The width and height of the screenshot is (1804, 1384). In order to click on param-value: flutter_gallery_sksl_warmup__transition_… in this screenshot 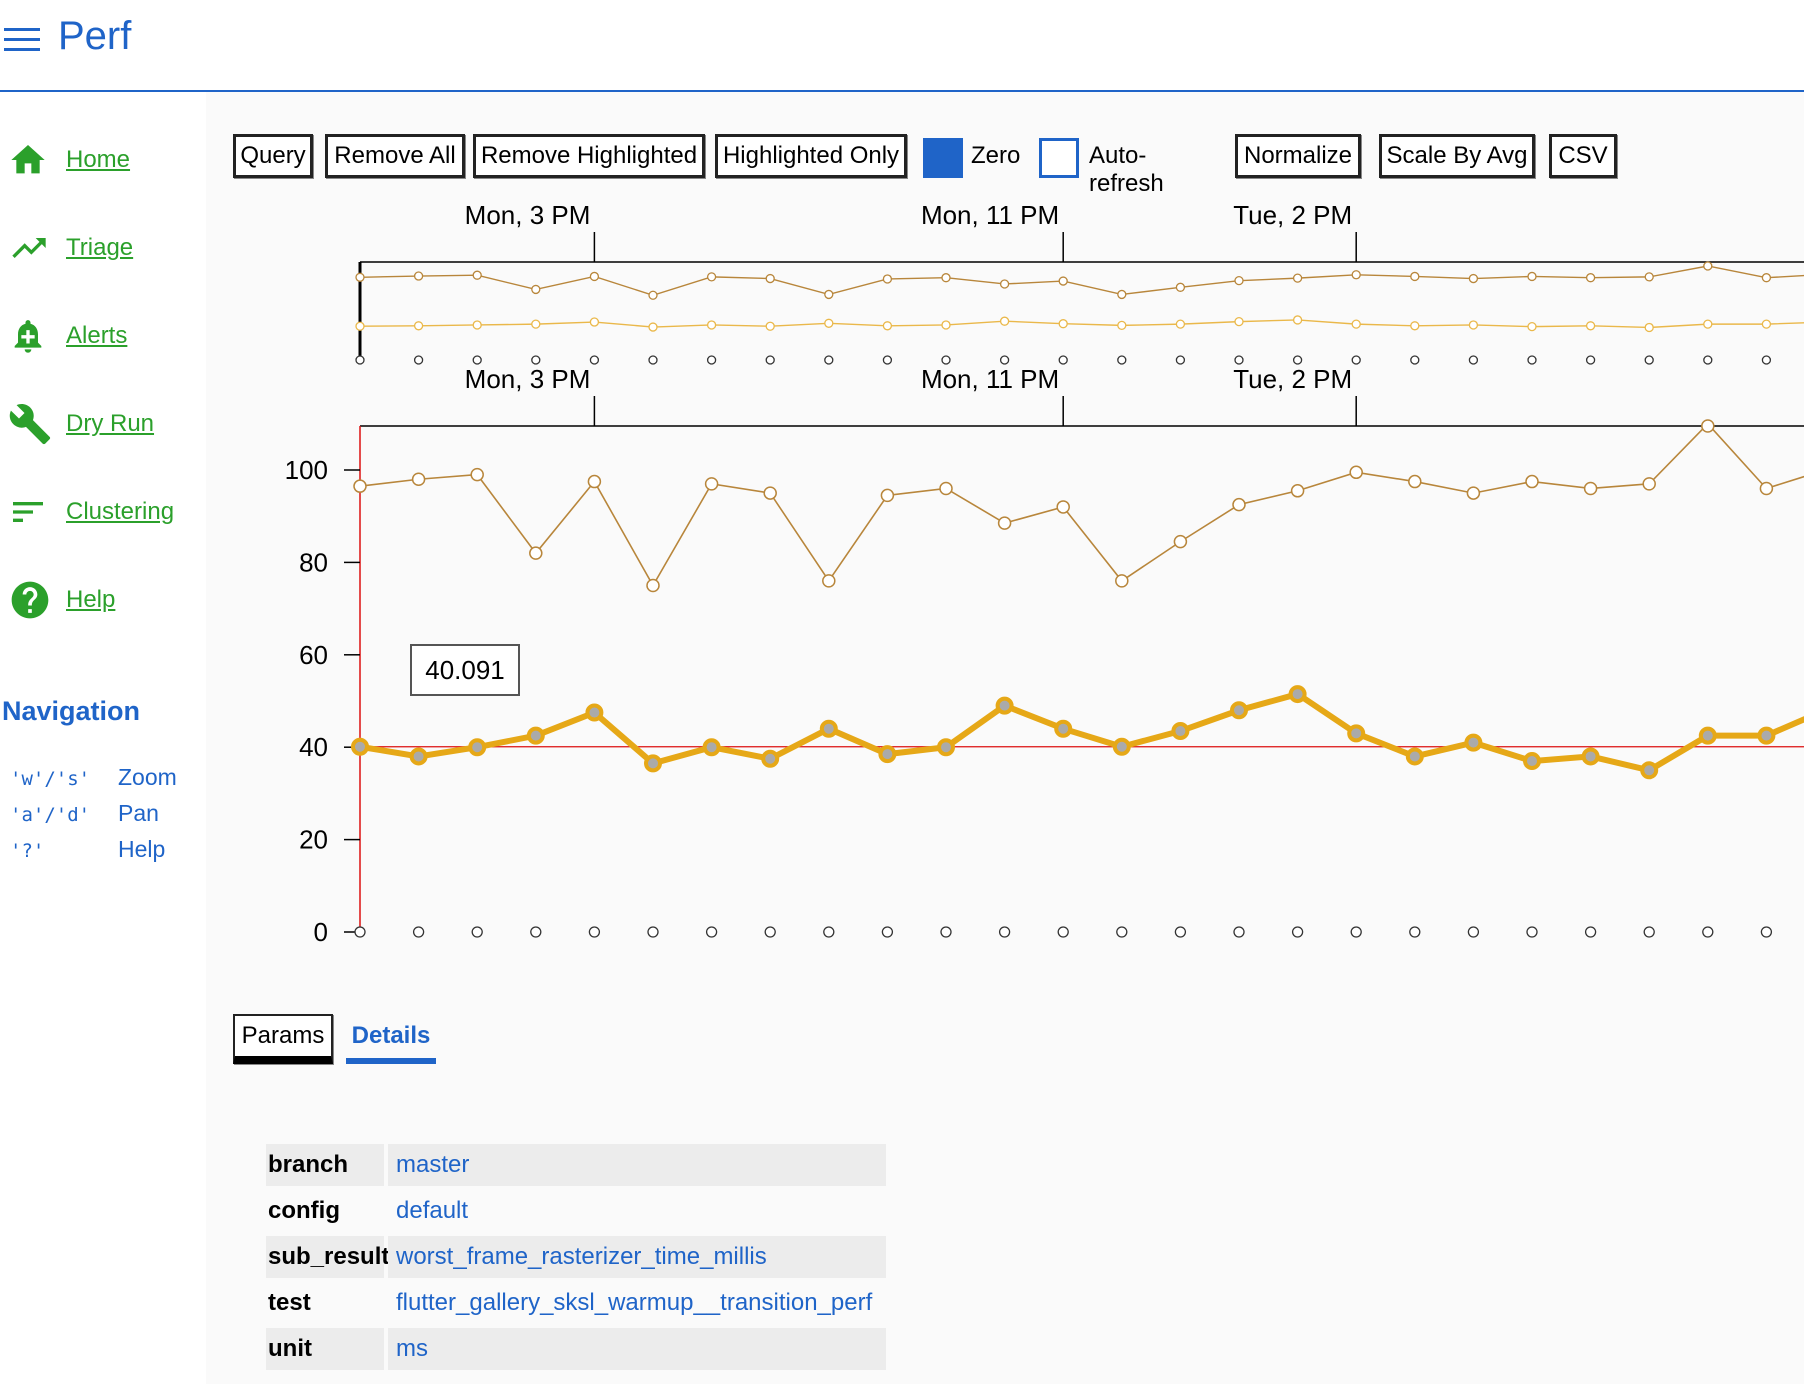, I will do `click(634, 1302)`.